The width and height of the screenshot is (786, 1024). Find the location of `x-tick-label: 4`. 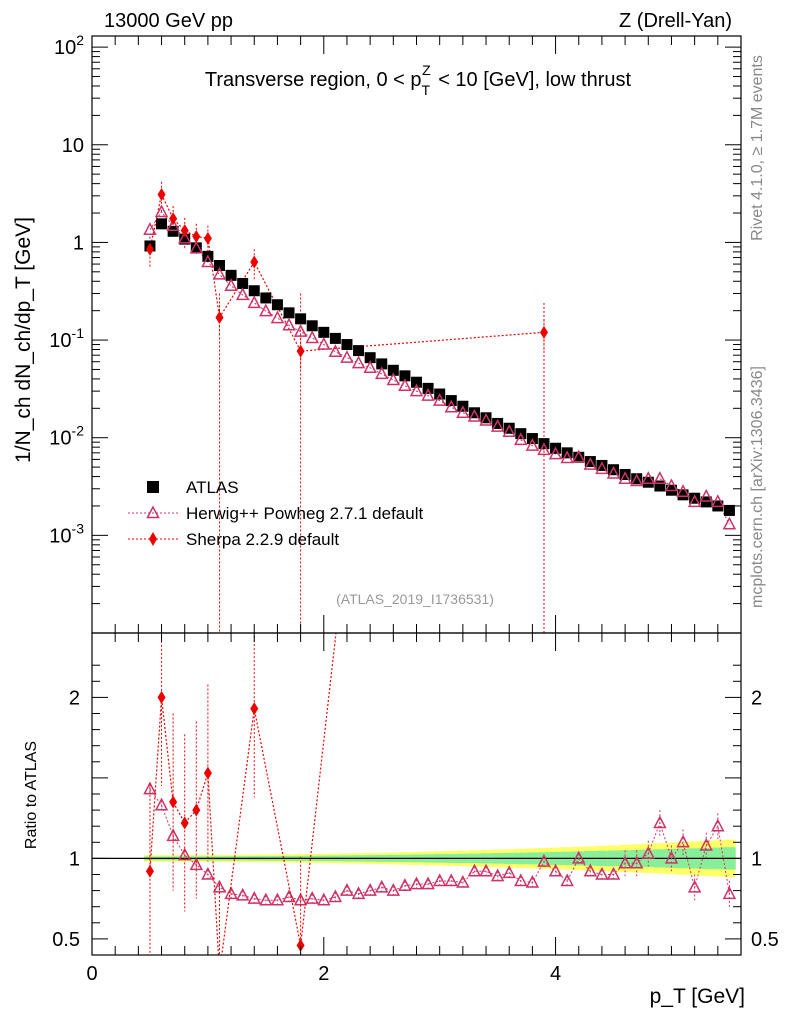

x-tick-label: 4 is located at coordinates (555, 974).